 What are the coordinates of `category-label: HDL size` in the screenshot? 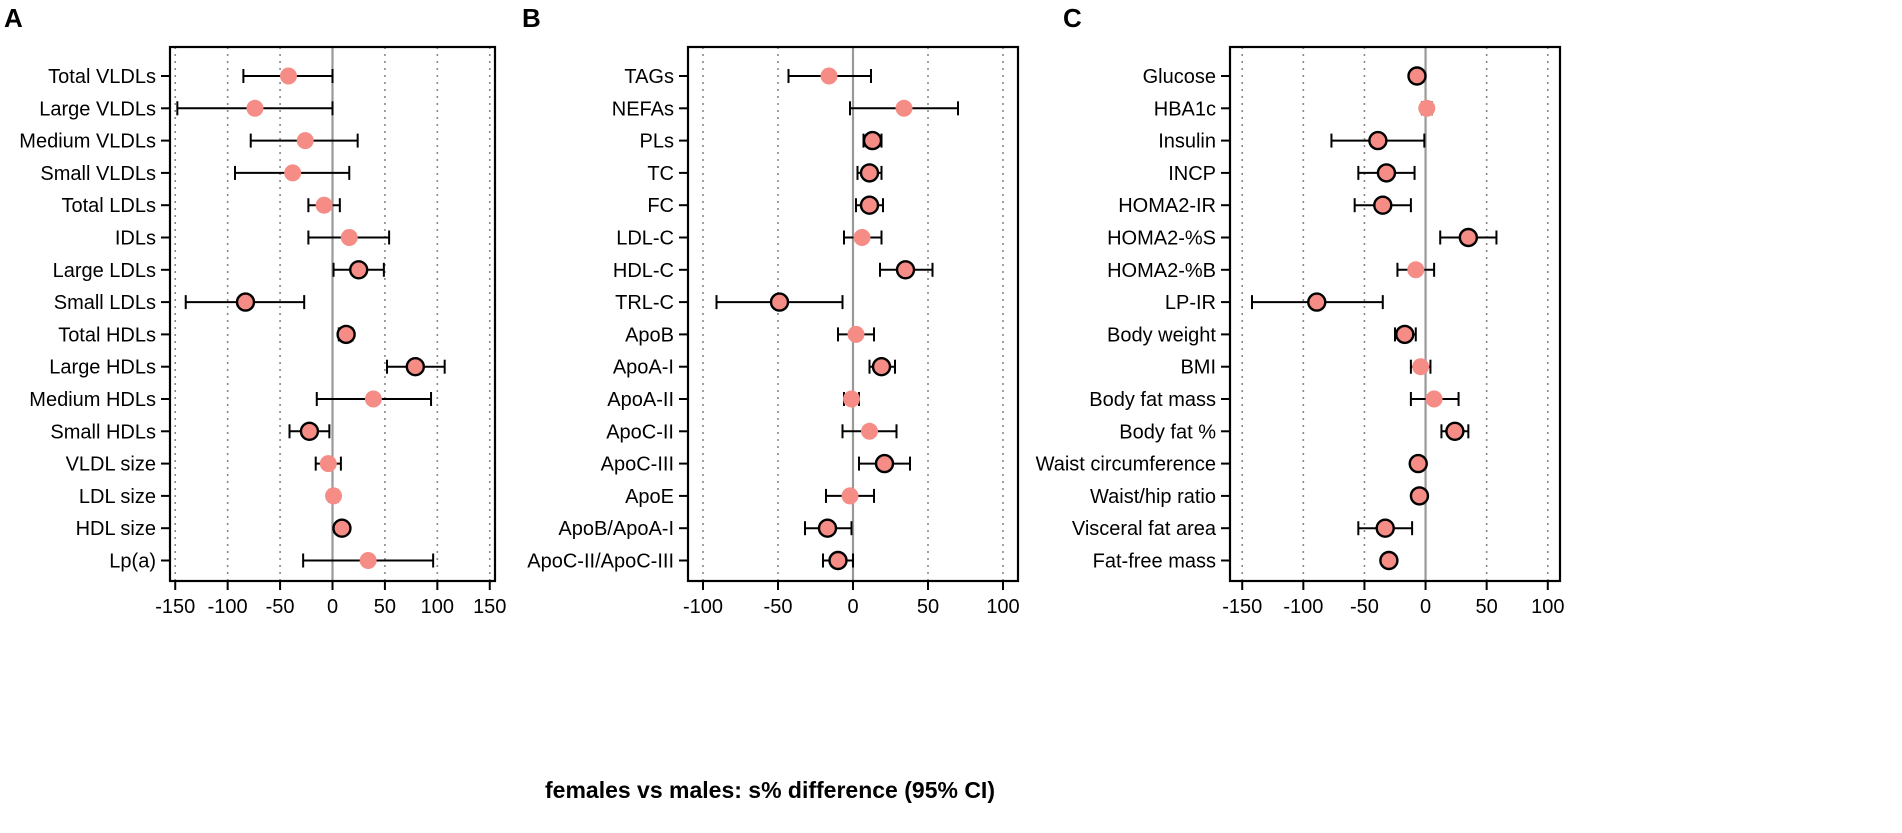 It's located at (116, 529).